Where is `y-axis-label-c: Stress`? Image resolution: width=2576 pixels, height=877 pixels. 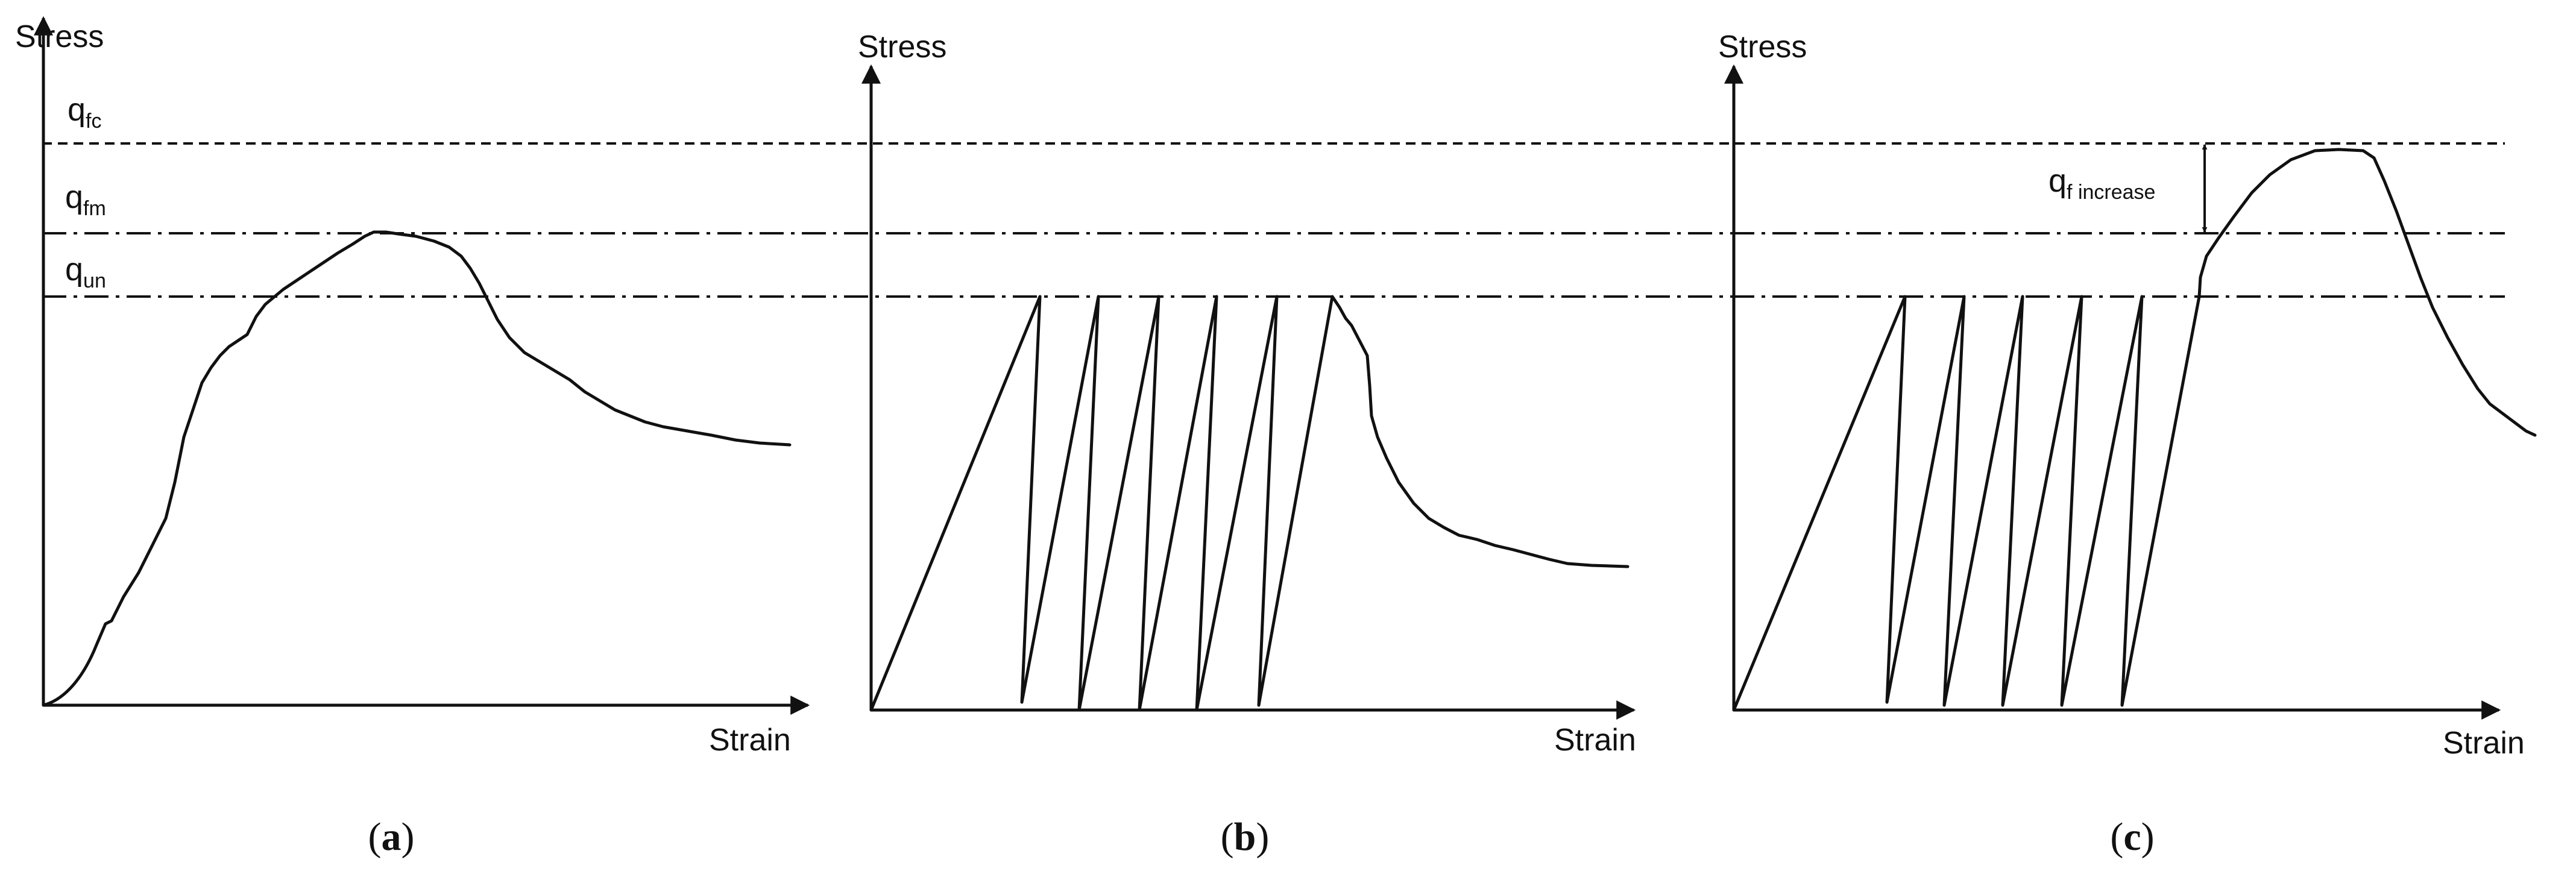 y-axis-label-c: Stress is located at coordinates (1762, 47).